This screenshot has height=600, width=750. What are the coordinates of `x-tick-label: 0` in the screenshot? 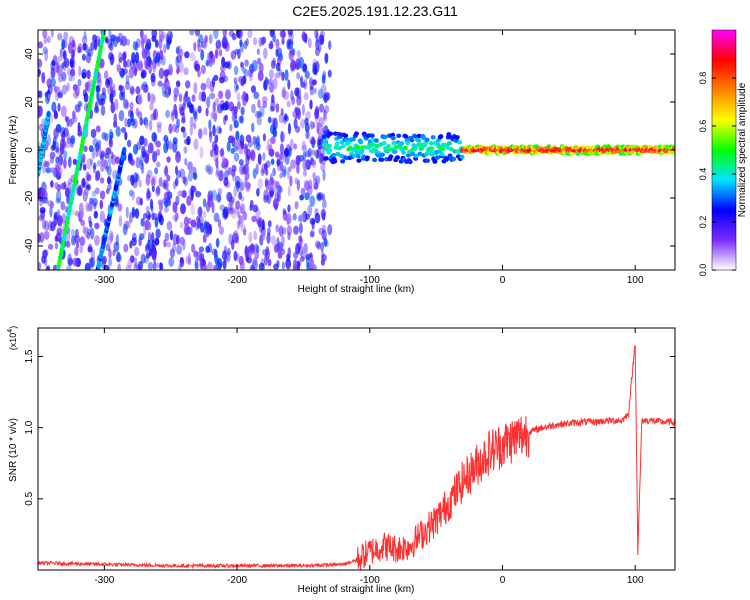 It's located at (503, 580).